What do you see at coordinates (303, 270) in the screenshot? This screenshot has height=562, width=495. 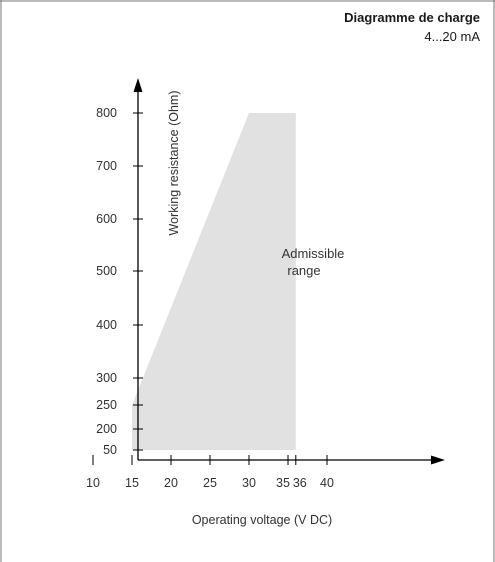 I see `region-label-line-2: range` at bounding box center [303, 270].